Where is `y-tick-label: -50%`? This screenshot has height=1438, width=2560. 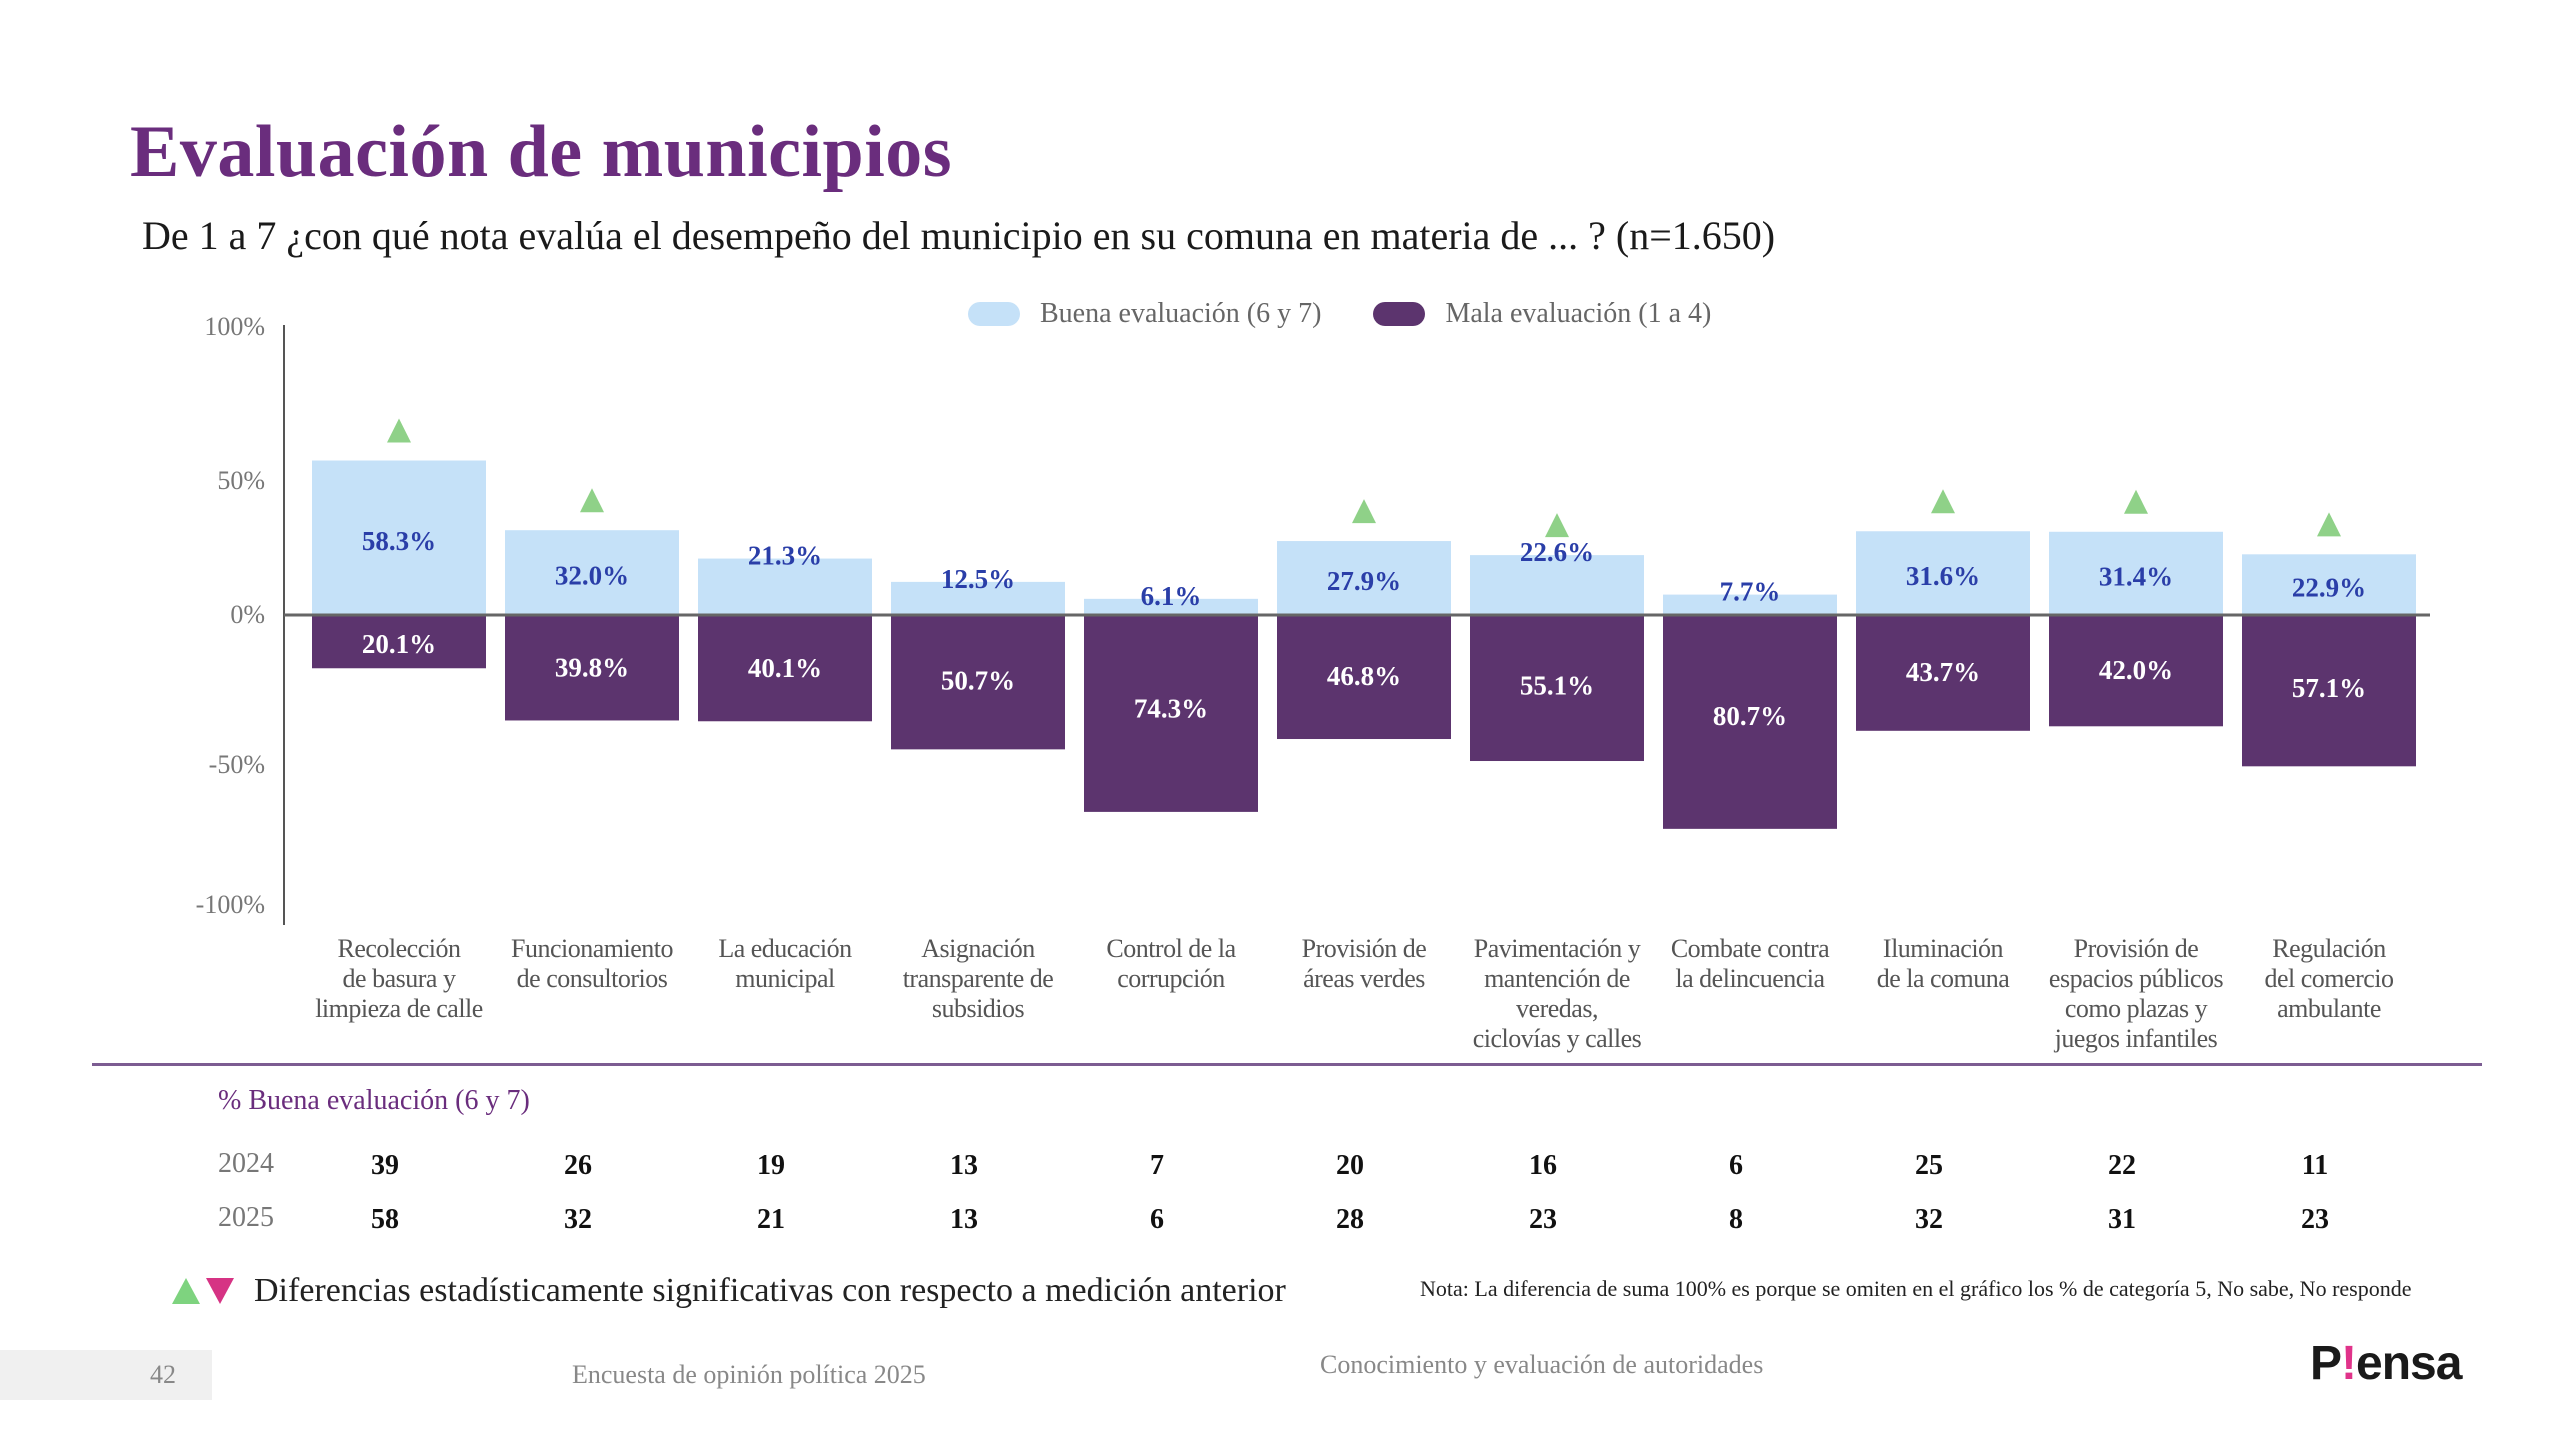 y-tick-label: -50% is located at coordinates (237, 764).